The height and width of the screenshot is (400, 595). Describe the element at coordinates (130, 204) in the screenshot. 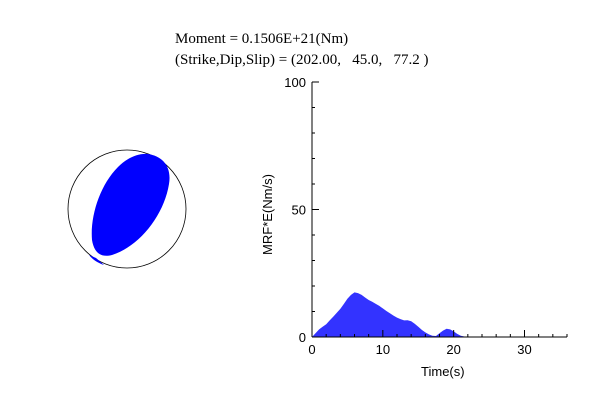

I see `beachball-compressional-lobe` at that location.